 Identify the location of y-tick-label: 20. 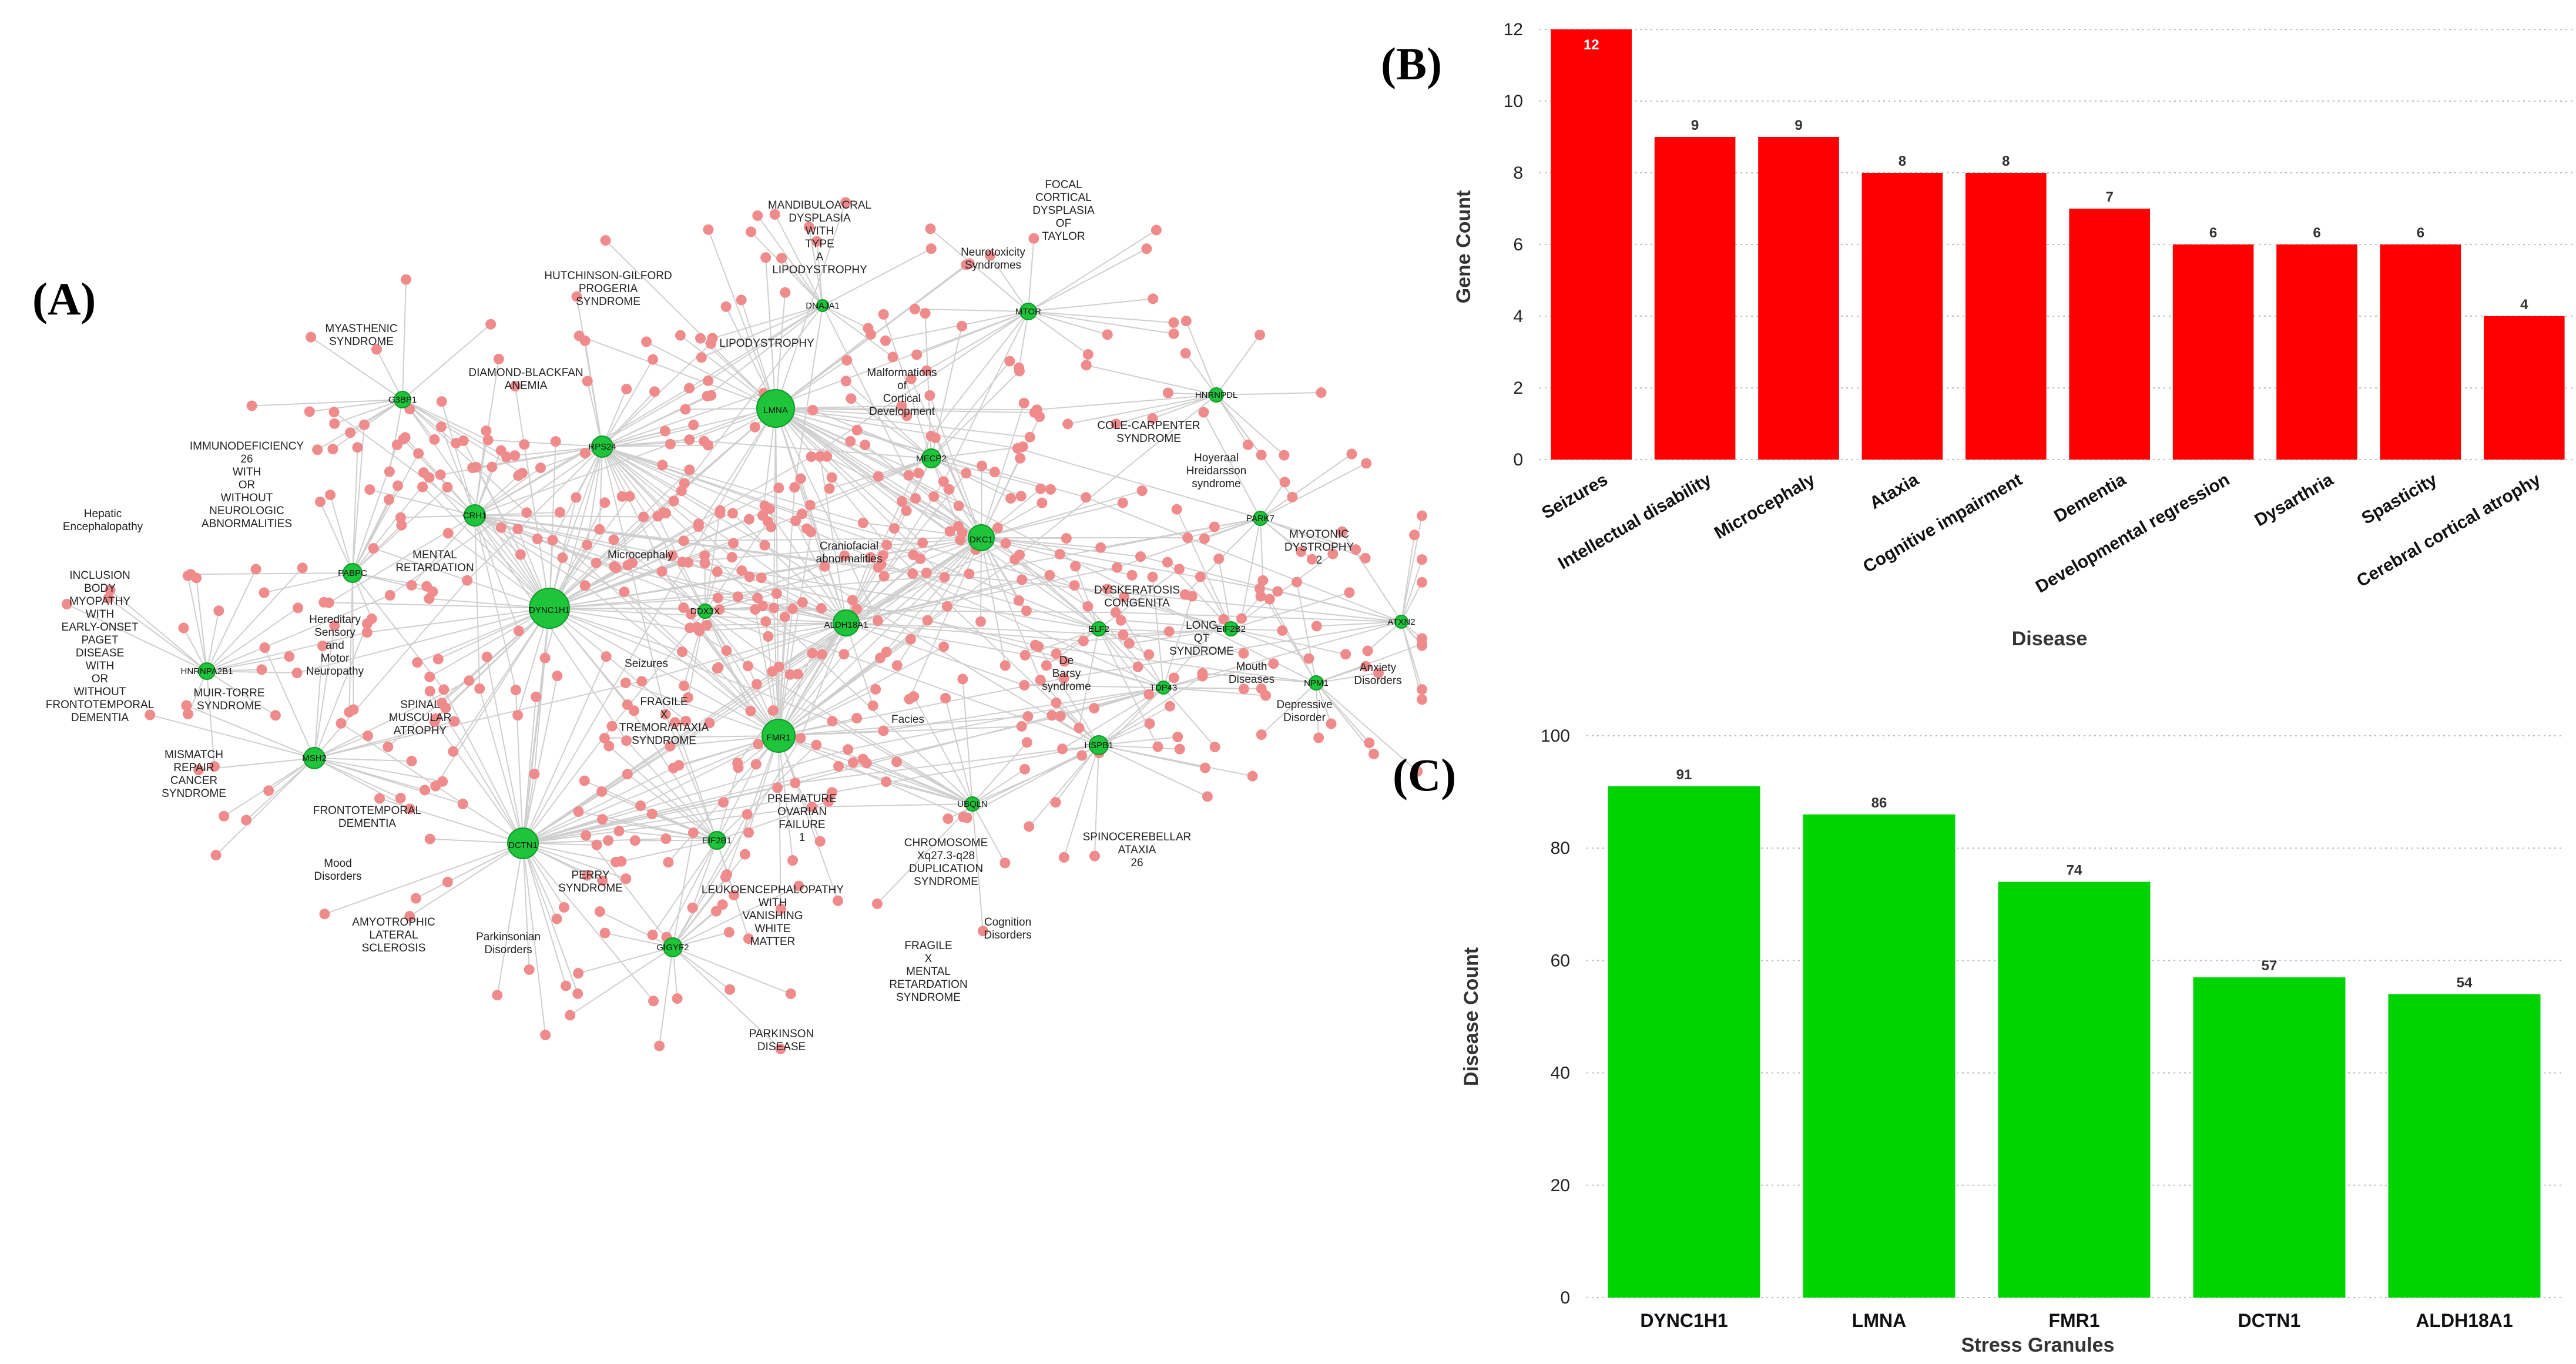
(1560, 1185).